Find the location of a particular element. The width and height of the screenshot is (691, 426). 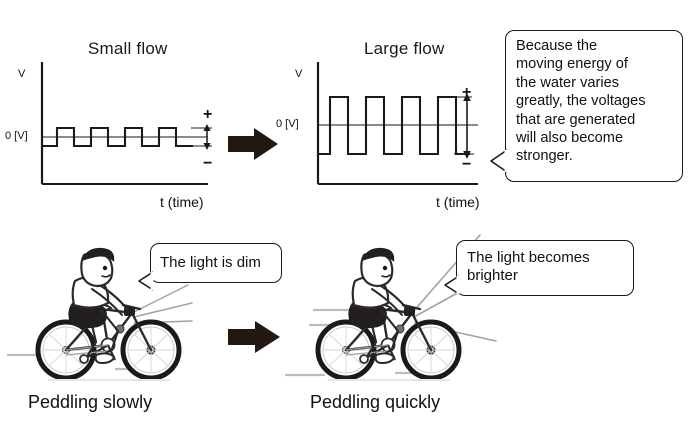

y-axis-label-small-flow: V is located at coordinates (22, 74).